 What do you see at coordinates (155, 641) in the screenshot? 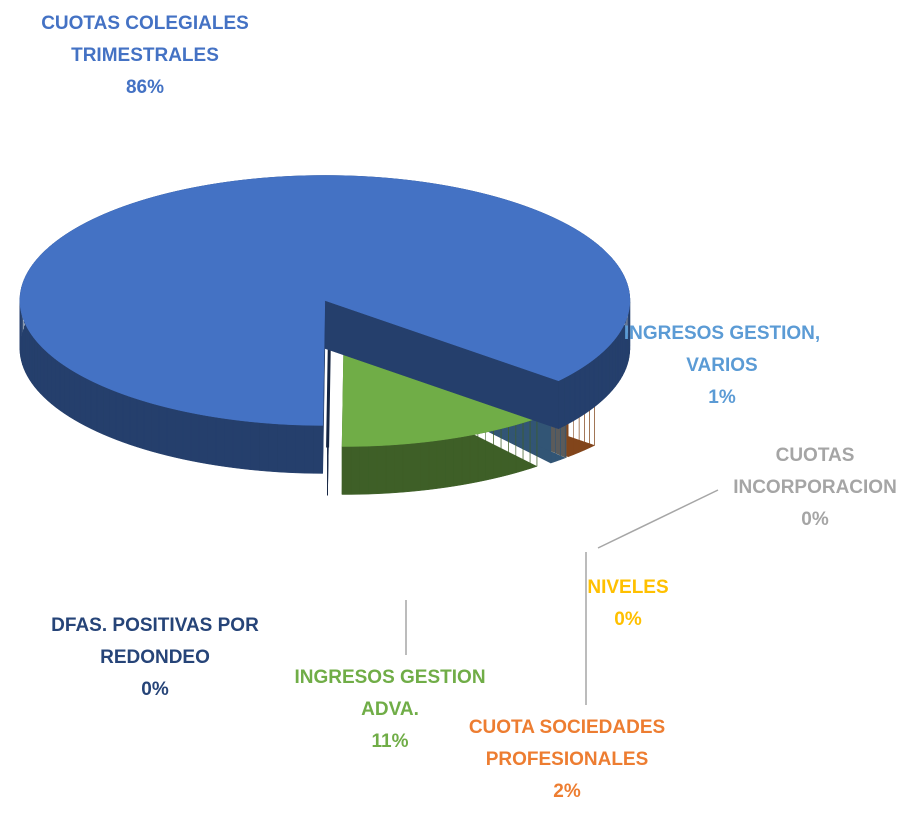
I see `category-label: DFAS. POSITIVAS POR REDONDEO` at bounding box center [155, 641].